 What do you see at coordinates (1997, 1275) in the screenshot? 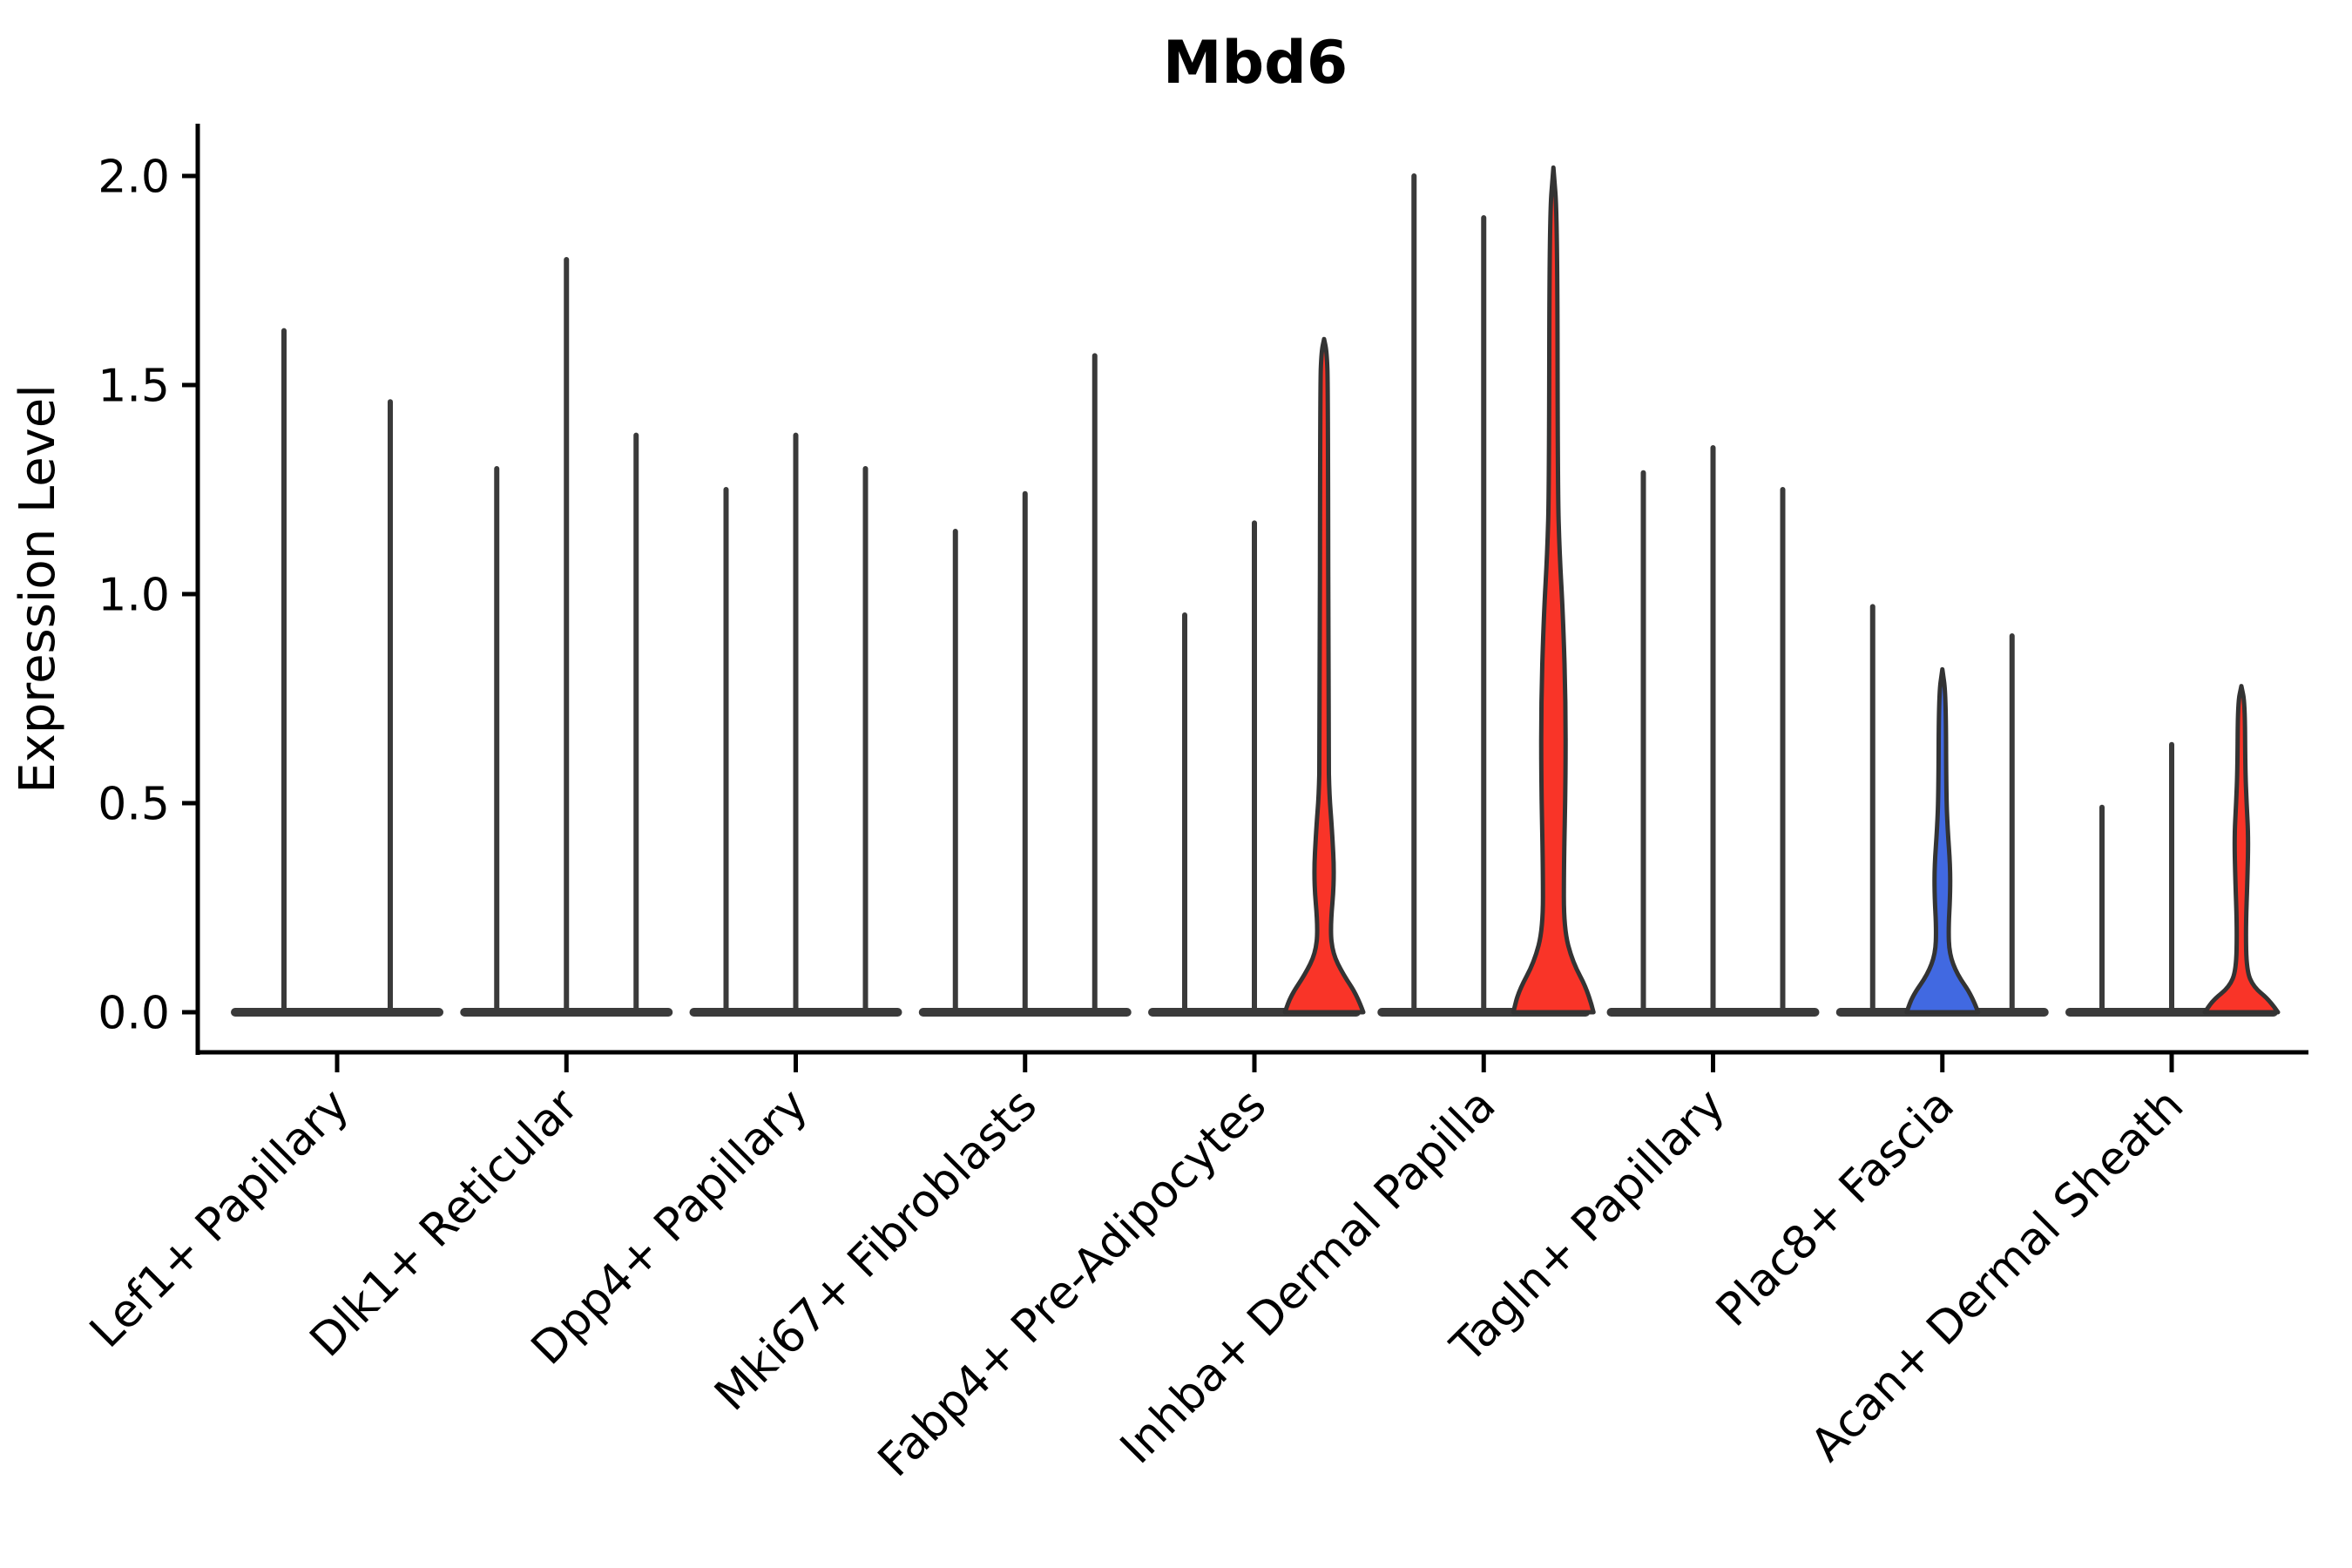
I see `x-tick-label: Acan+ Dermal Sheath` at bounding box center [1997, 1275].